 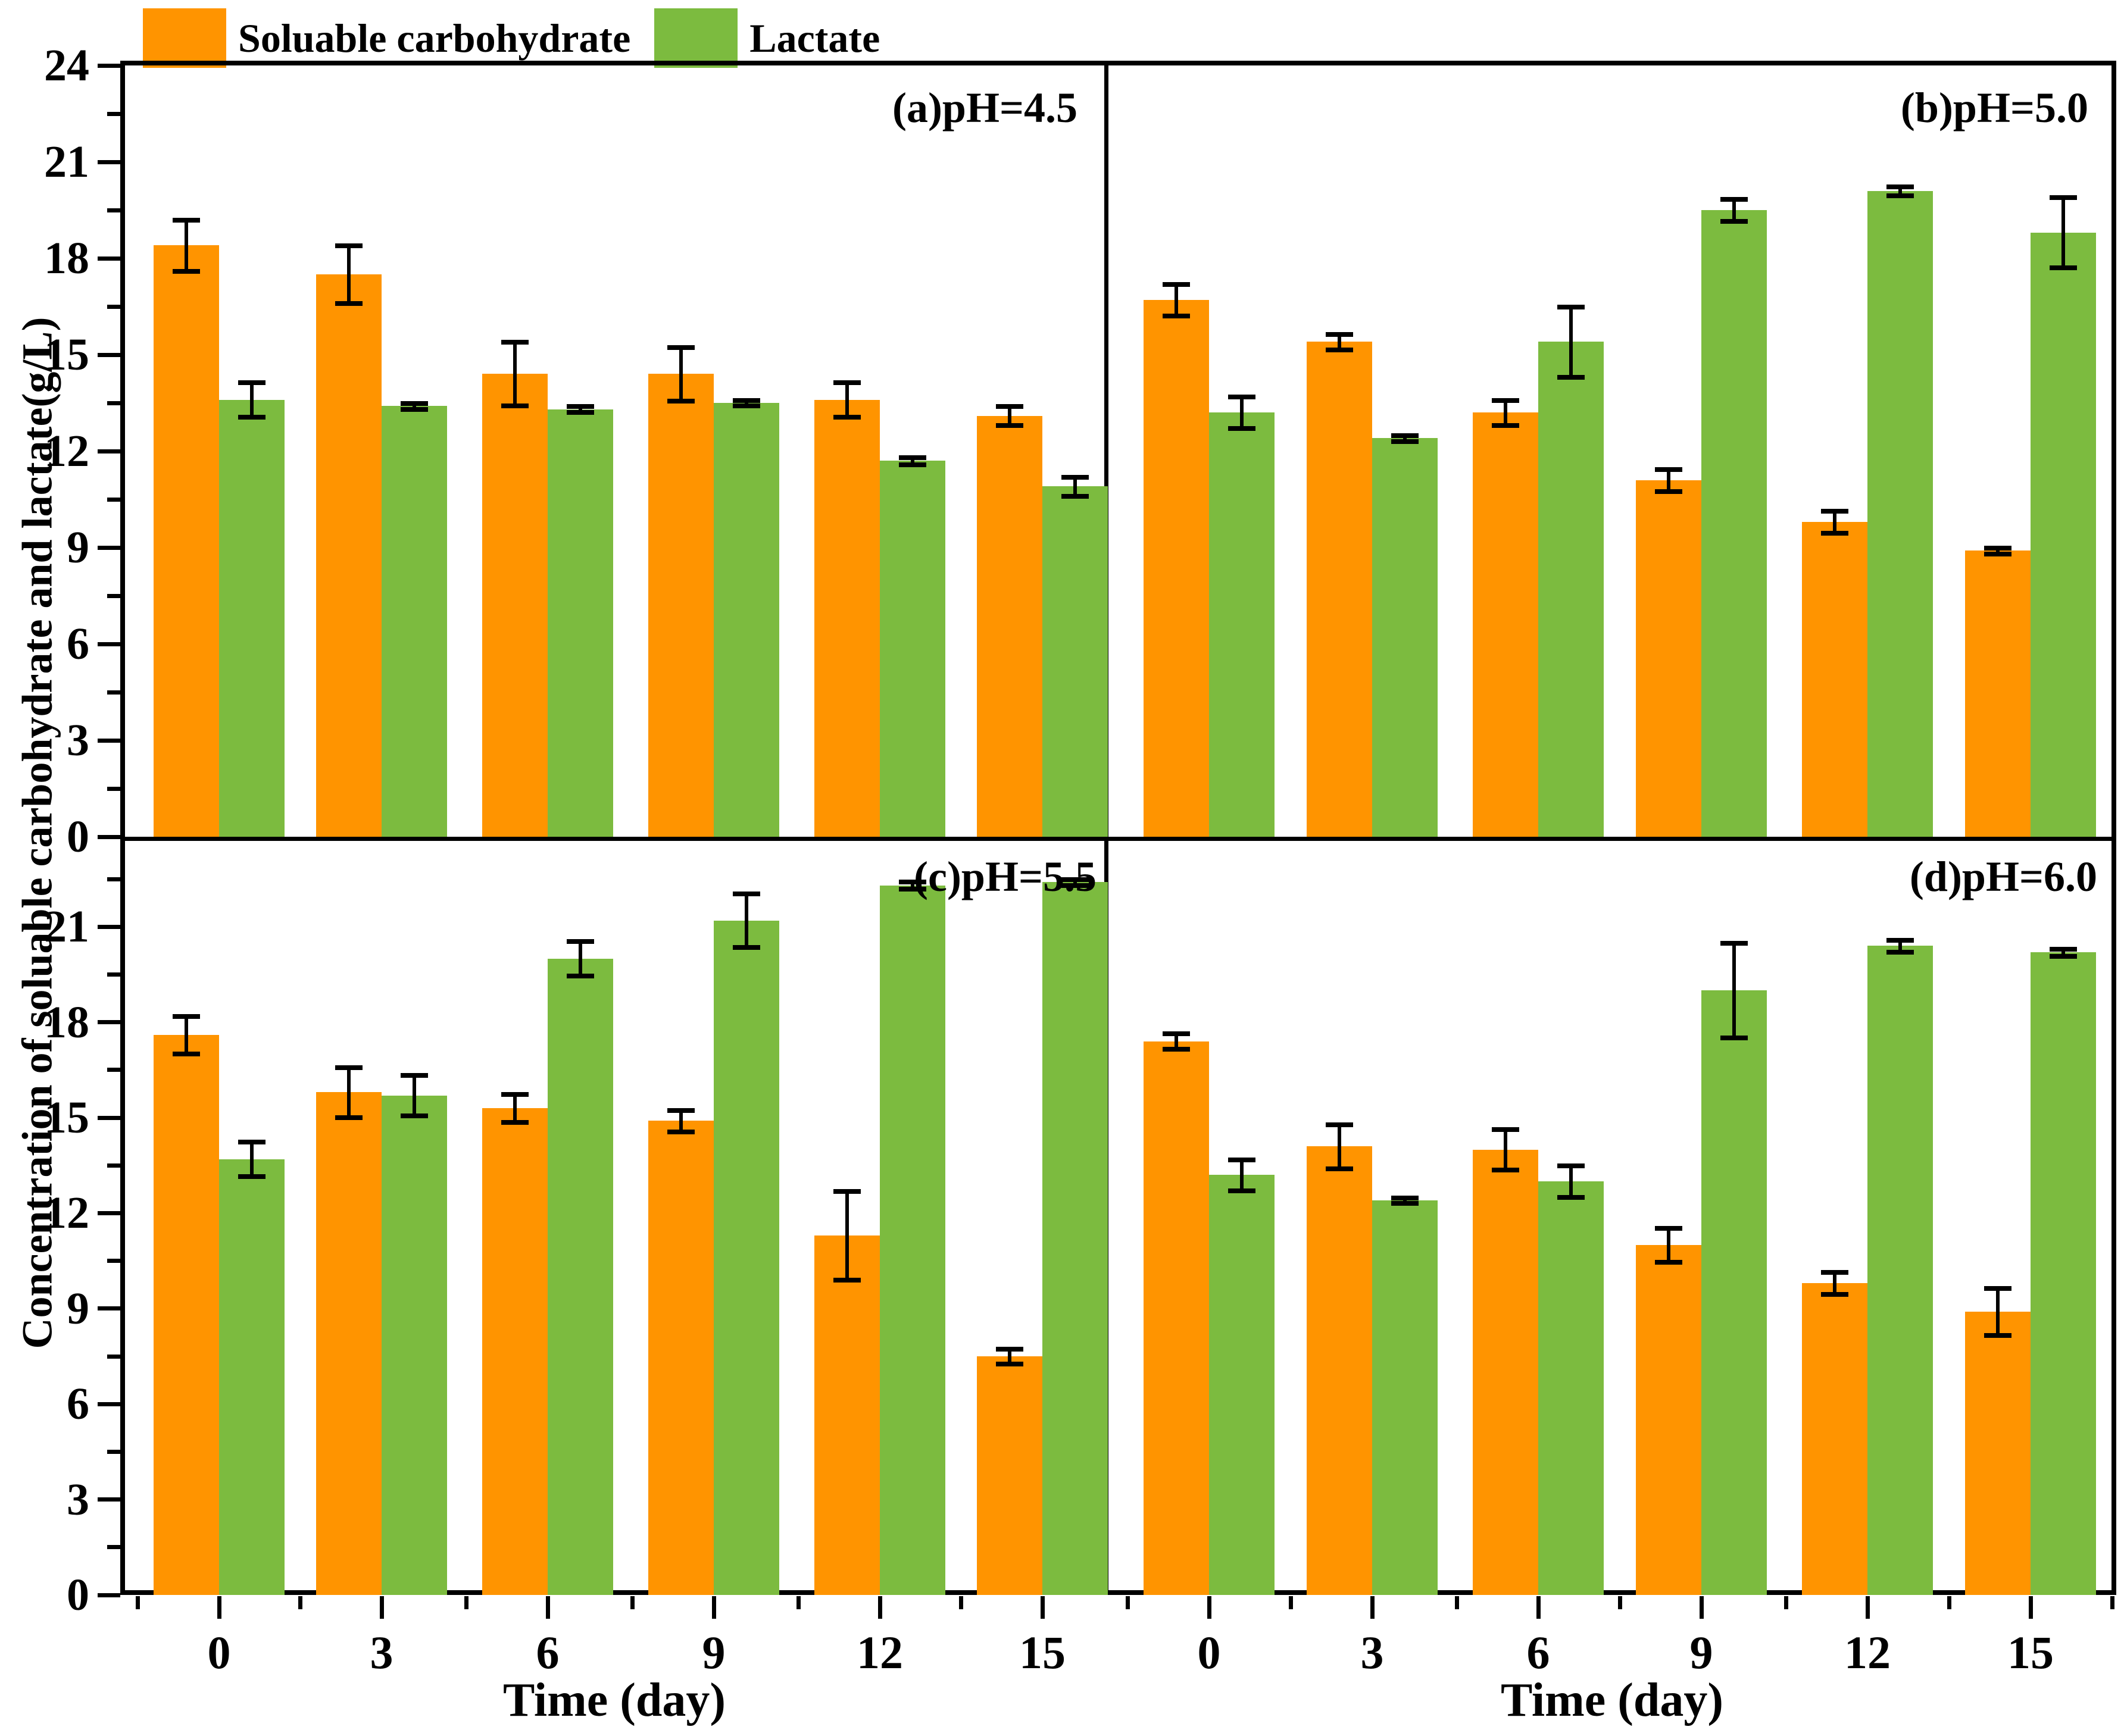 What do you see at coordinates (78, 740) in the screenshot?
I see `y-tick-label: 3` at bounding box center [78, 740].